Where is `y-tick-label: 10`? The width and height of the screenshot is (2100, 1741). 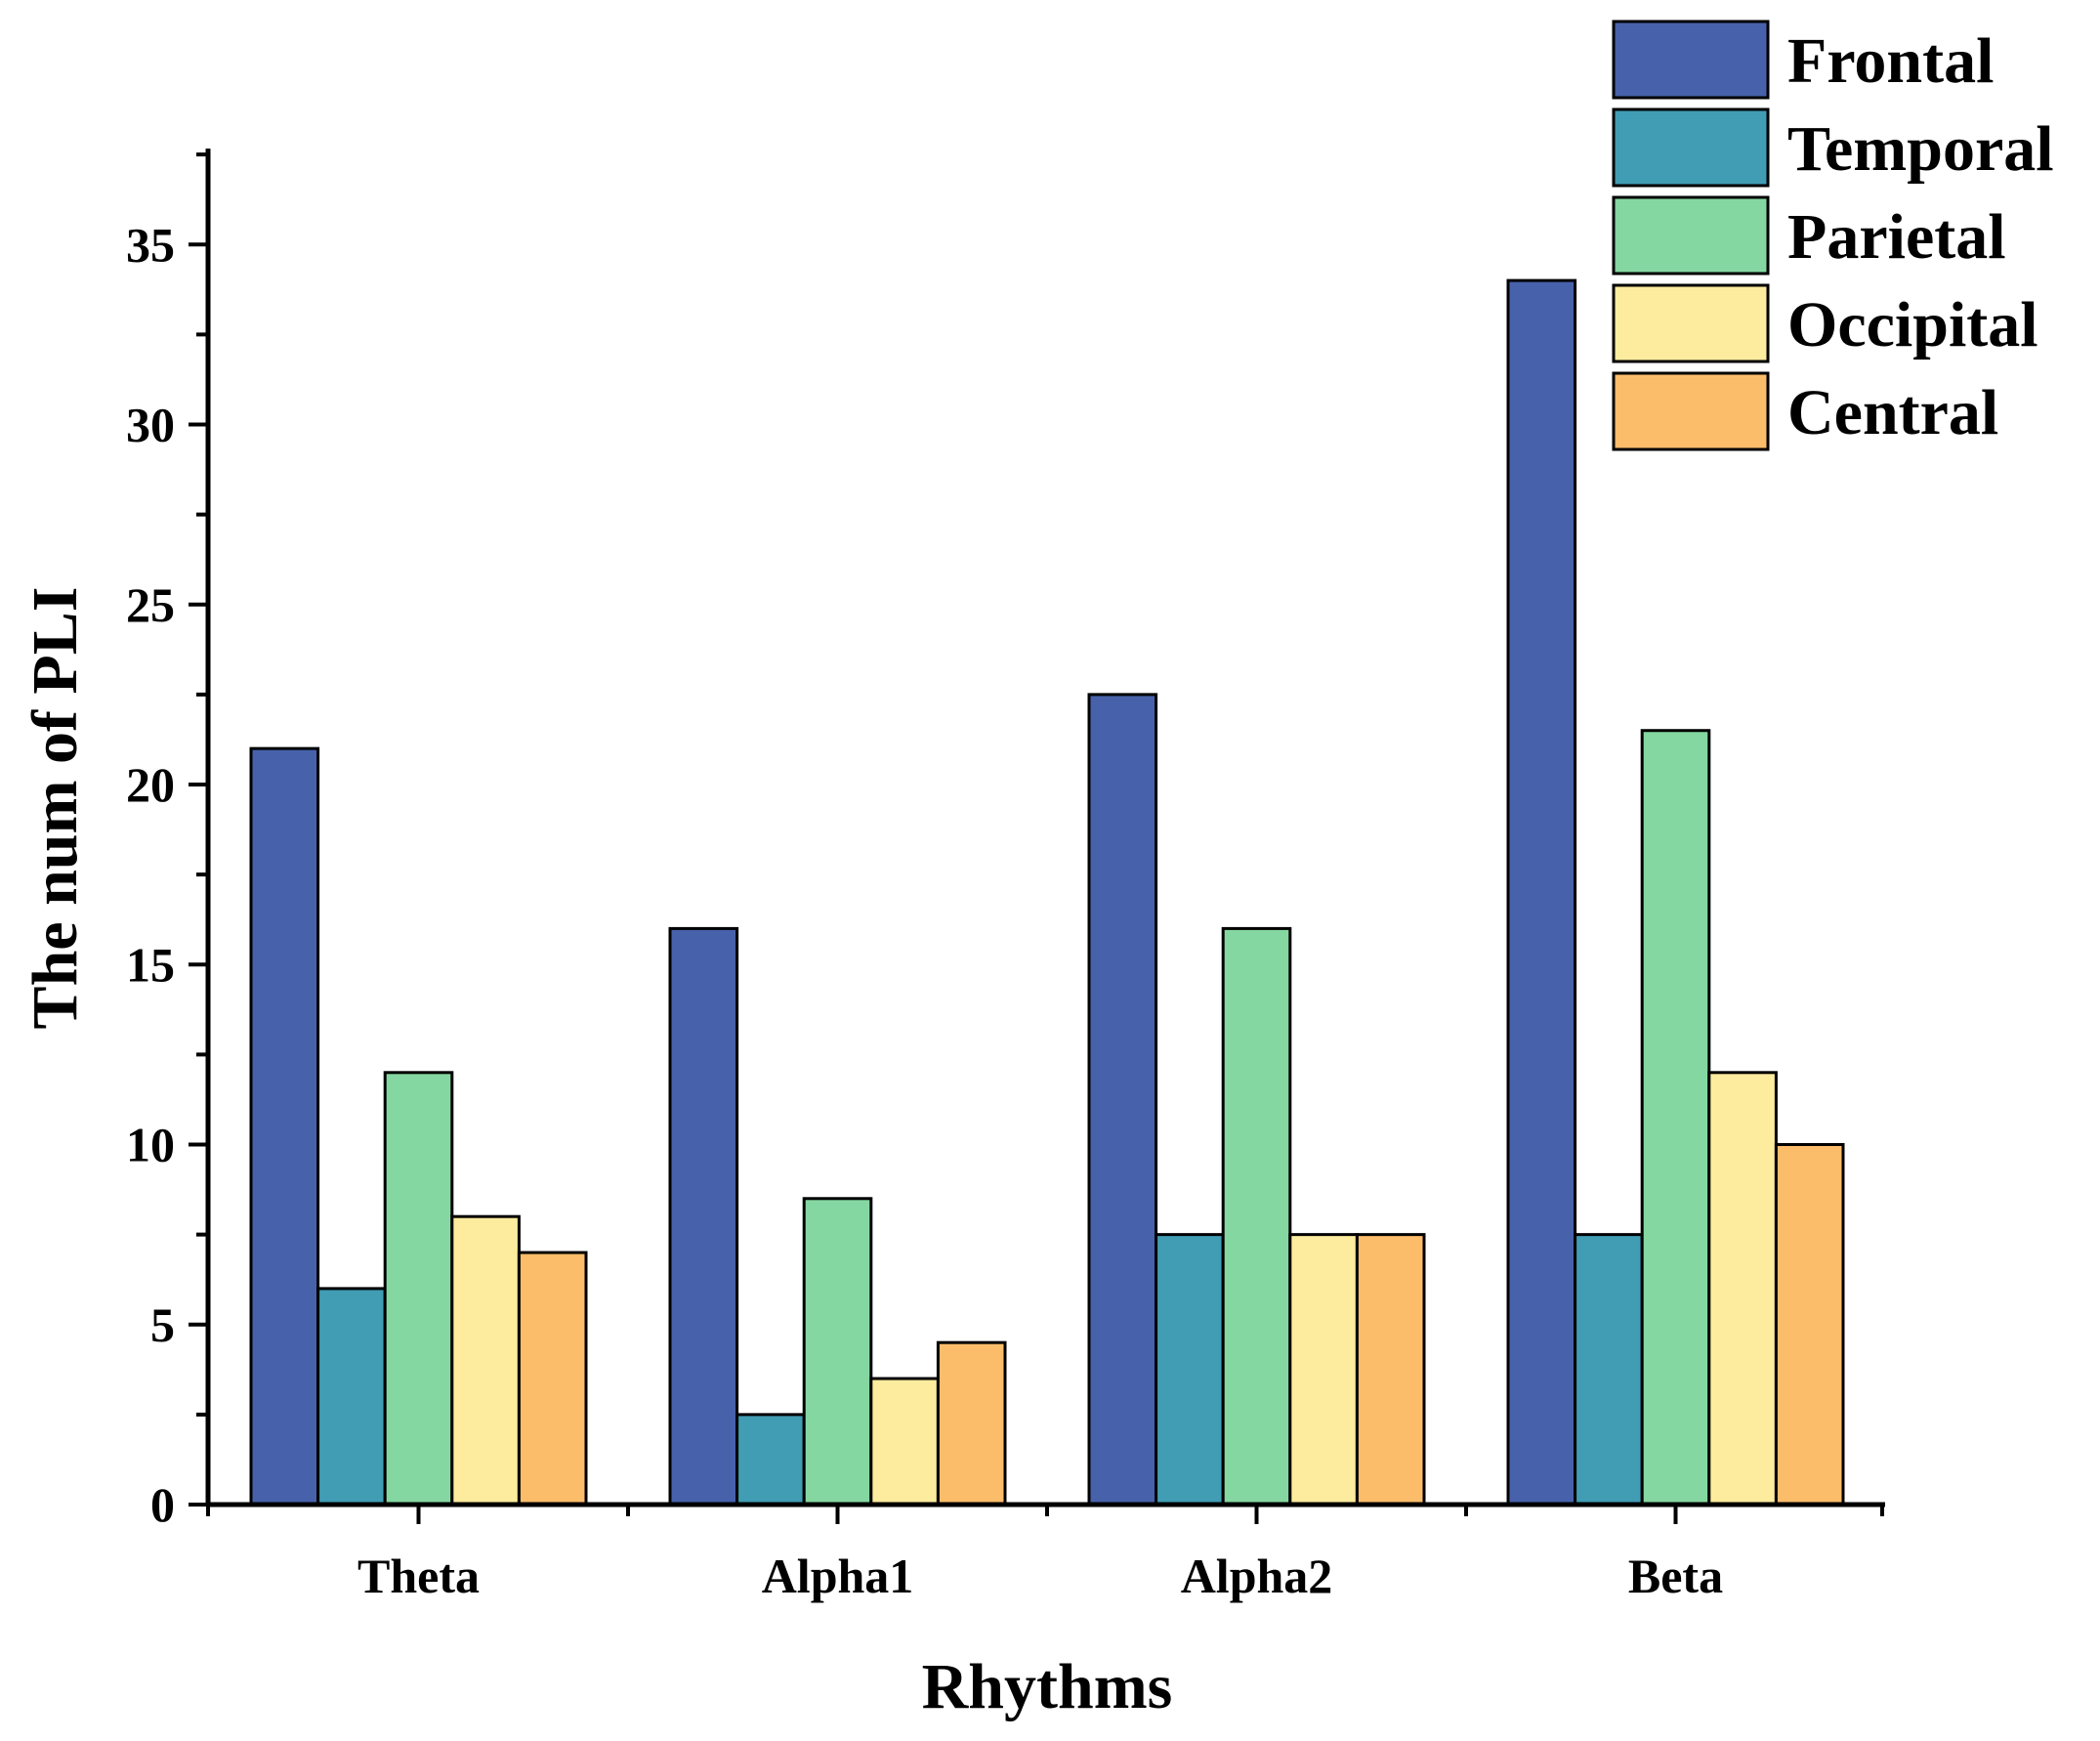 y-tick-label: 10 is located at coordinates (150, 1145).